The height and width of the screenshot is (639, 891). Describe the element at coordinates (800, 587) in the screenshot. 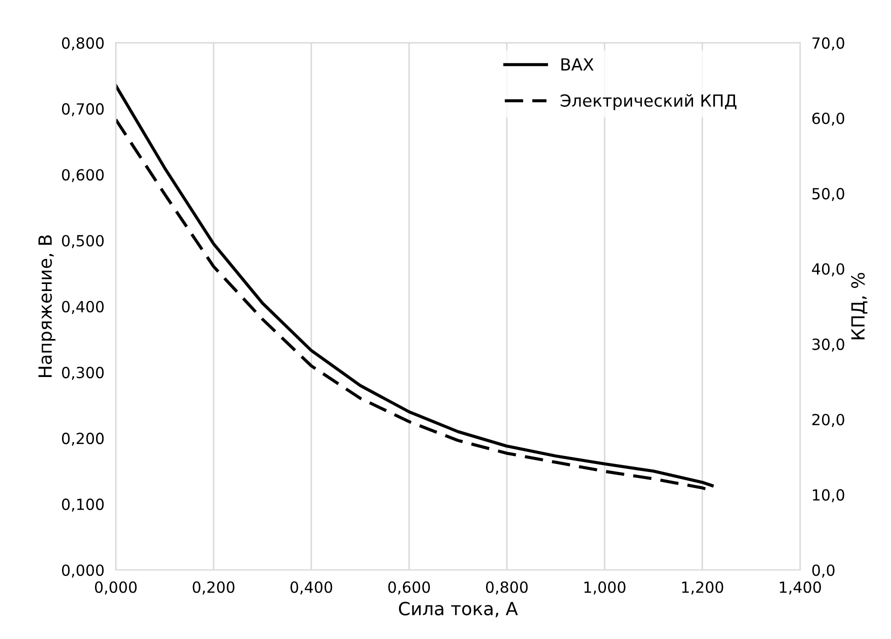

I see `x-tick-label: 1,400` at that location.